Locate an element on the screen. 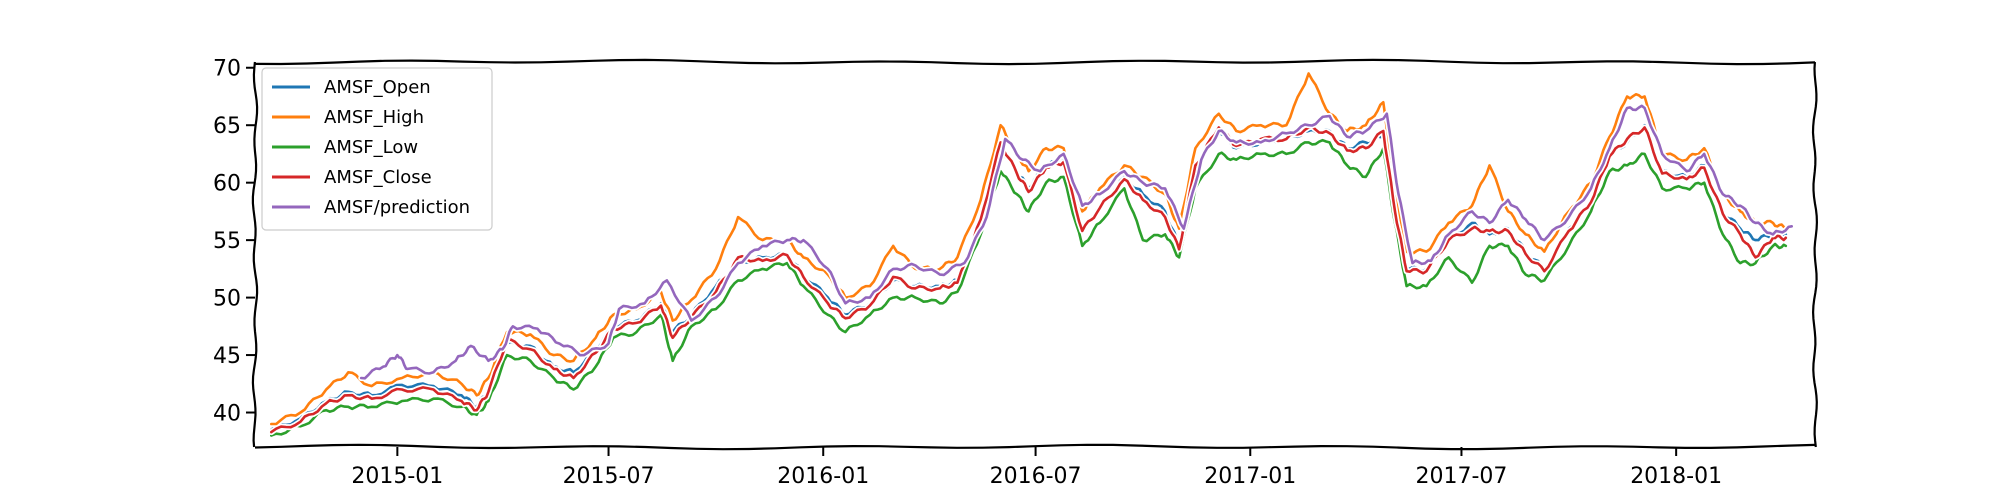 This screenshot has width=2000, height=504. legend-box is located at coordinates (377, 149).